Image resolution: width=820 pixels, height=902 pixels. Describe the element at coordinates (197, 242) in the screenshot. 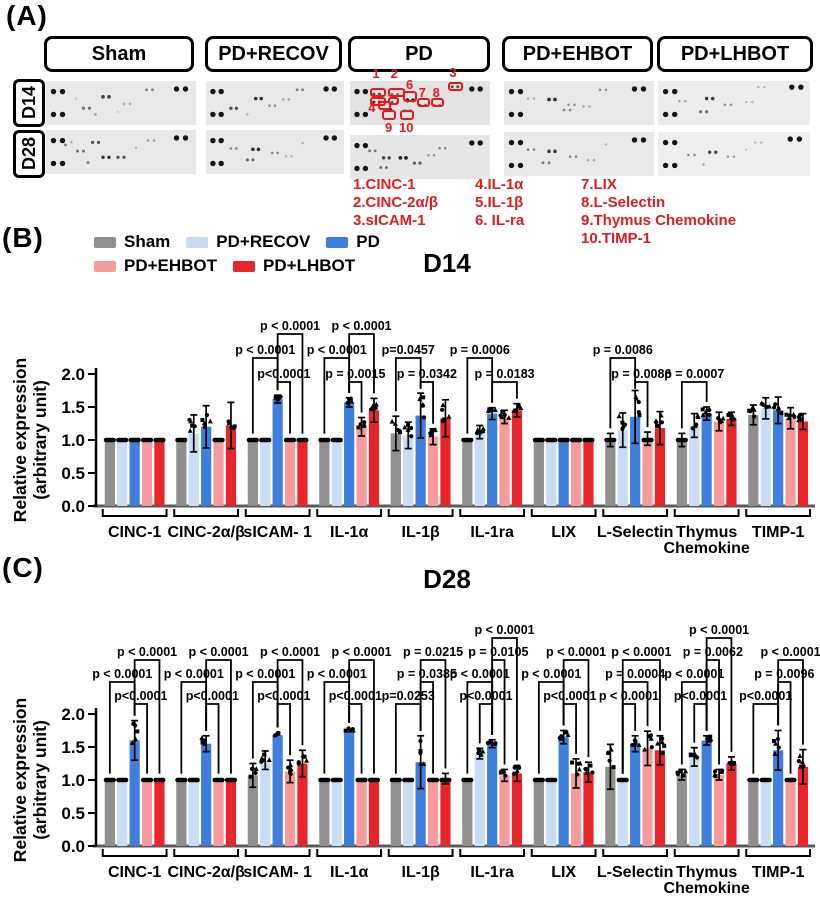

I see `legend-swatch` at that location.